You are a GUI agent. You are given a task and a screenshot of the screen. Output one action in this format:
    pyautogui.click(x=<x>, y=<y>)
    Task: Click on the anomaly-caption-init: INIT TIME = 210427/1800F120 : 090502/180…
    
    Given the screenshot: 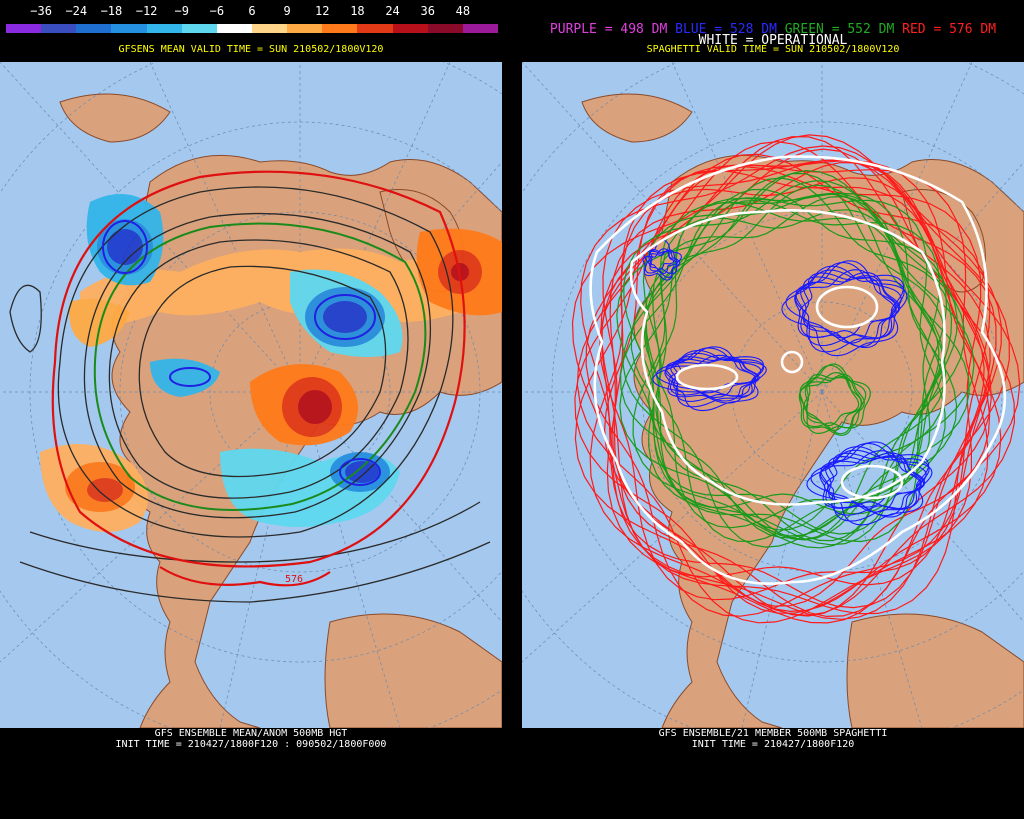 What is the action you would take?
    pyautogui.click(x=251, y=744)
    